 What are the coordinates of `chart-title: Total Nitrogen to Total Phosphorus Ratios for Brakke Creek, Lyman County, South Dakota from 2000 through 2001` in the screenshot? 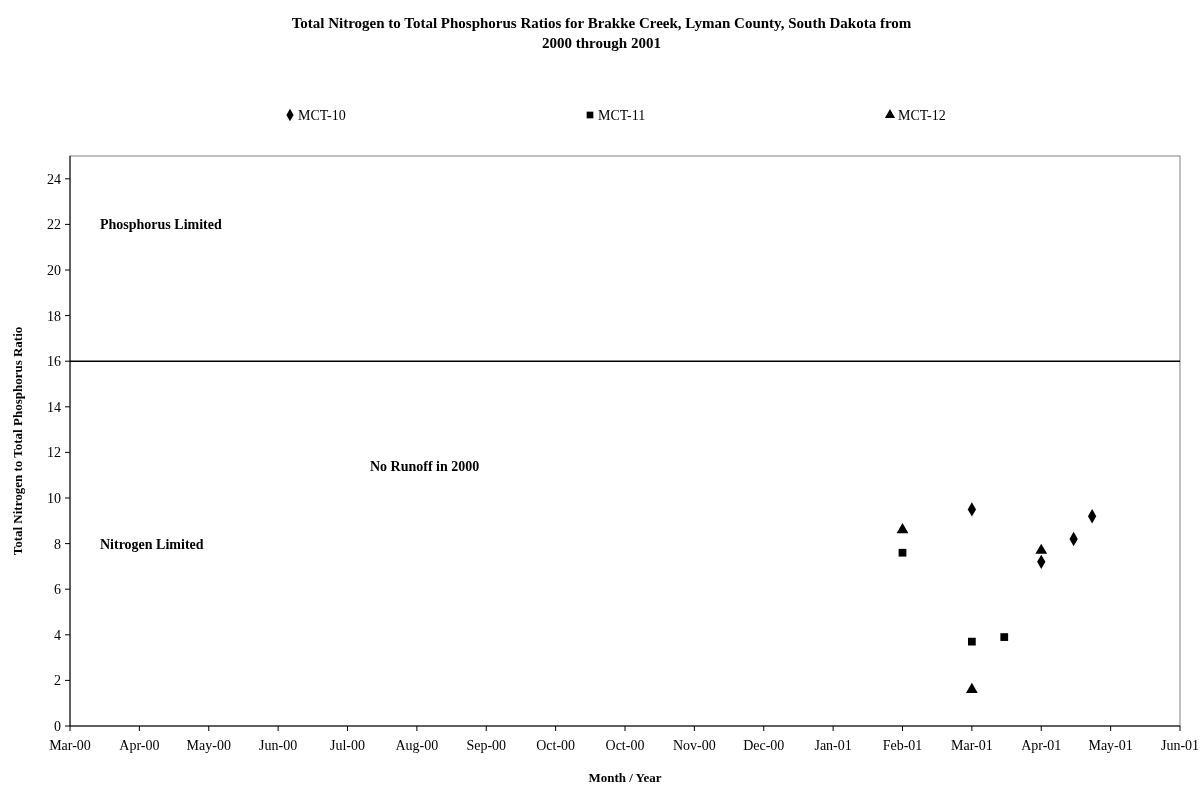 It's located at (601, 33).